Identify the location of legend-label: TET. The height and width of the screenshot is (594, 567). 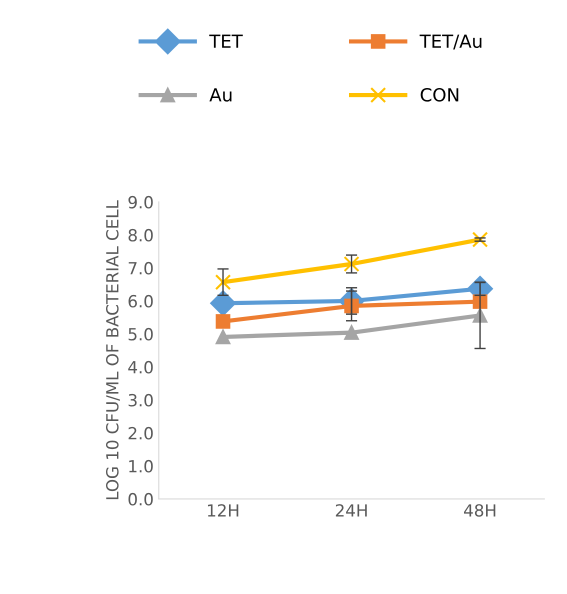
(226, 41).